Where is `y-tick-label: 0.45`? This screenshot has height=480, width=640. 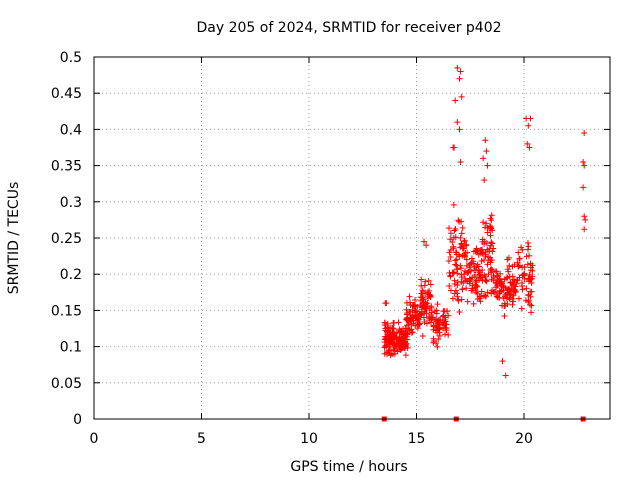 y-tick-label: 0.45 is located at coordinates (66, 94).